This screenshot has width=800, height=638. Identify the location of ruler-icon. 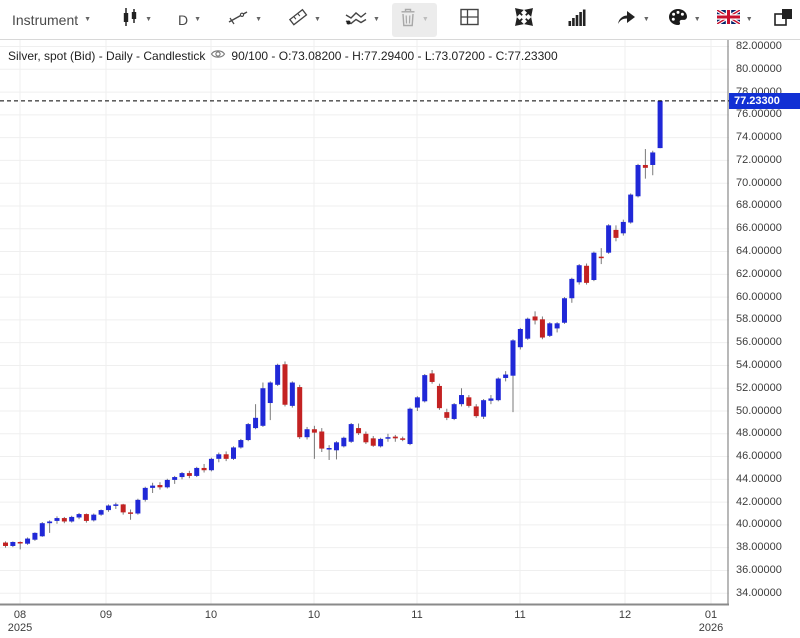
(298, 19).